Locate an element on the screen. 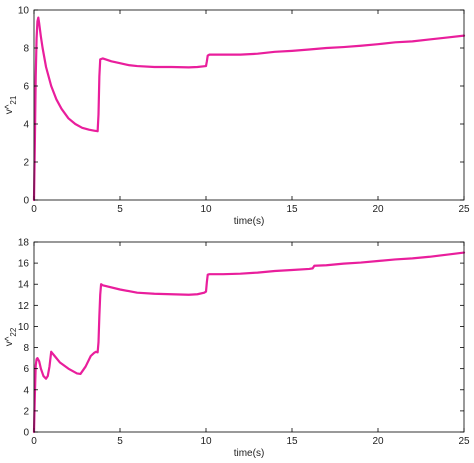 The image size is (474, 463). bottom-y-tick-label: 0 is located at coordinates (26, 433).